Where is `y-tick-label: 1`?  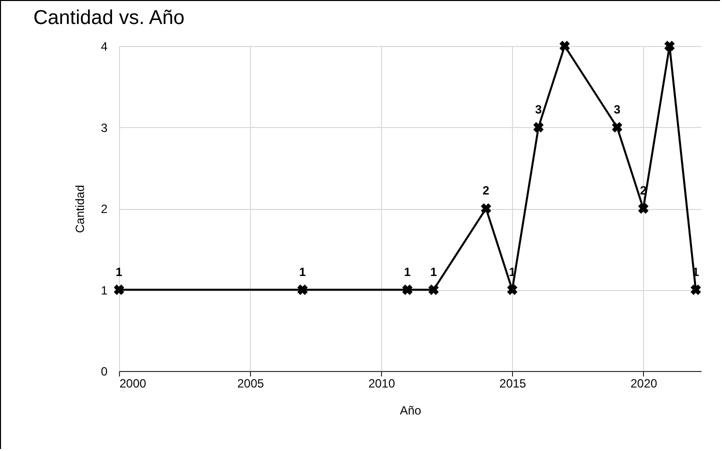 y-tick-label: 1 is located at coordinates (104, 290).